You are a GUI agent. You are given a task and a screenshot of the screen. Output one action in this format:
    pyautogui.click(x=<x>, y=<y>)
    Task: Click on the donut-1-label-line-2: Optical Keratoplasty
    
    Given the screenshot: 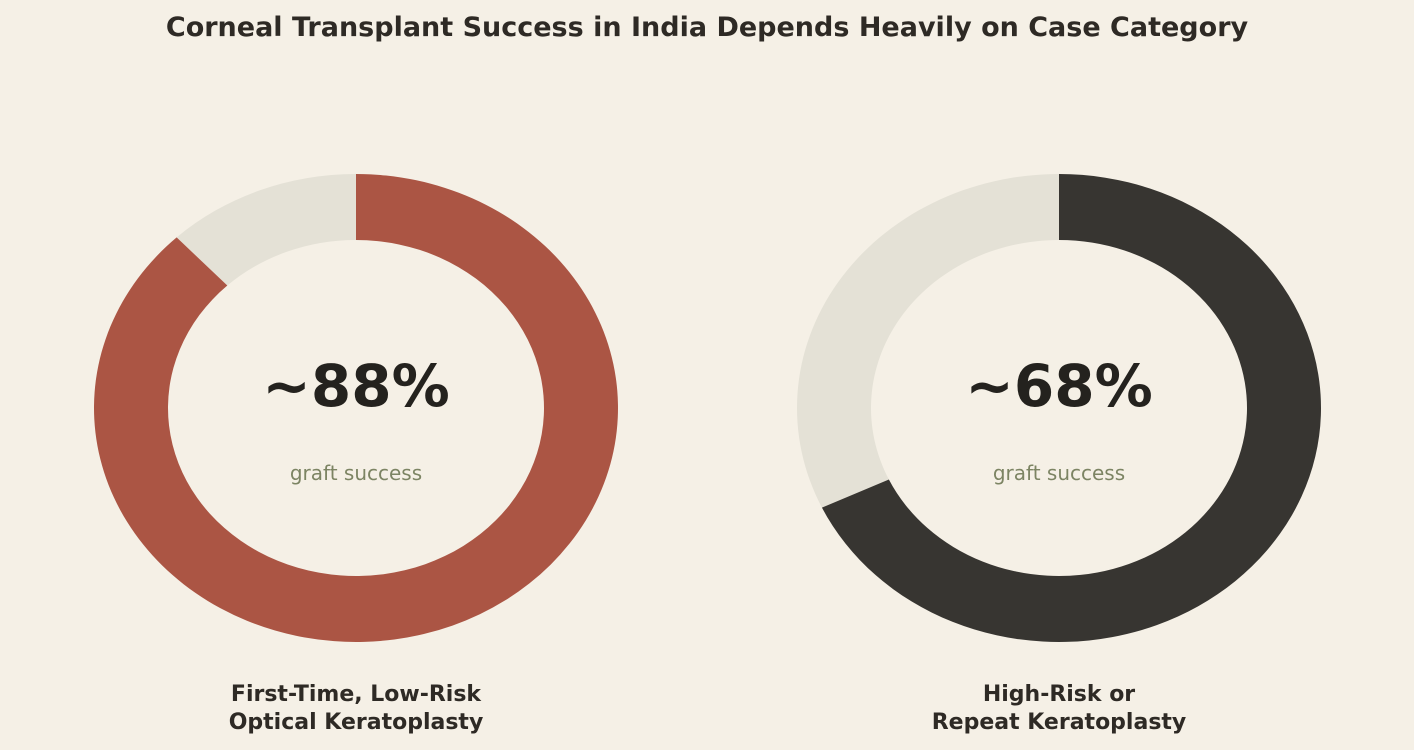 What is the action you would take?
    pyautogui.click(x=356, y=722)
    